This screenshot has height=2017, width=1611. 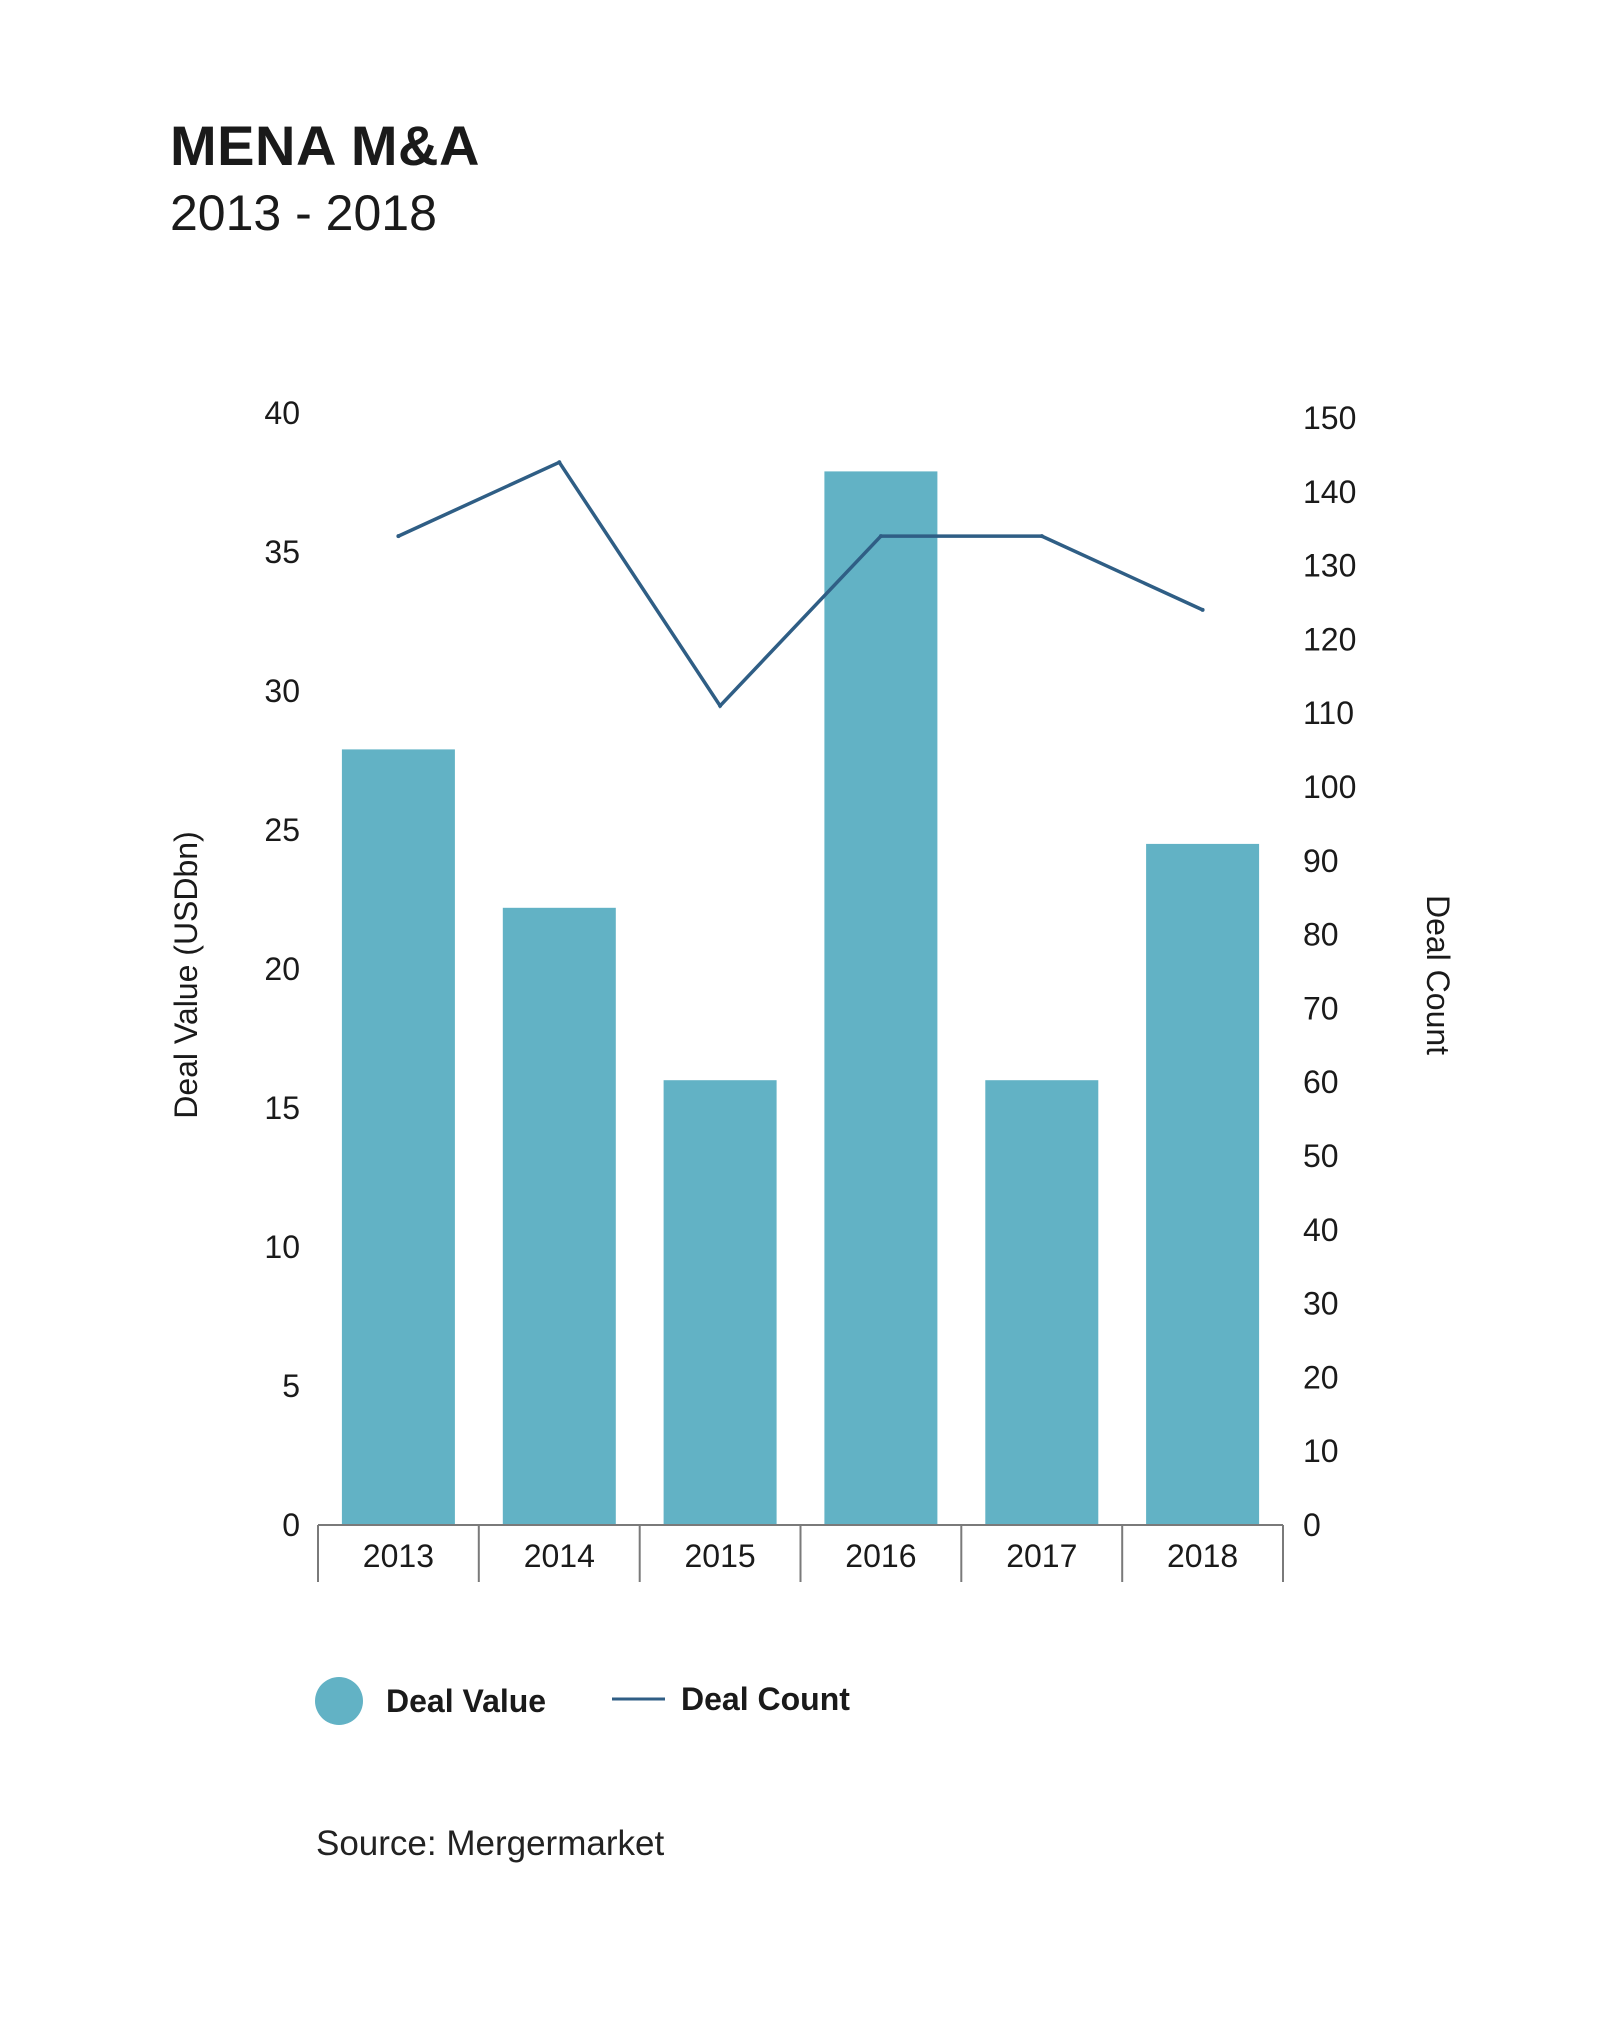 I want to click on right-tick-label-70: 70, so click(x=1321, y=1008).